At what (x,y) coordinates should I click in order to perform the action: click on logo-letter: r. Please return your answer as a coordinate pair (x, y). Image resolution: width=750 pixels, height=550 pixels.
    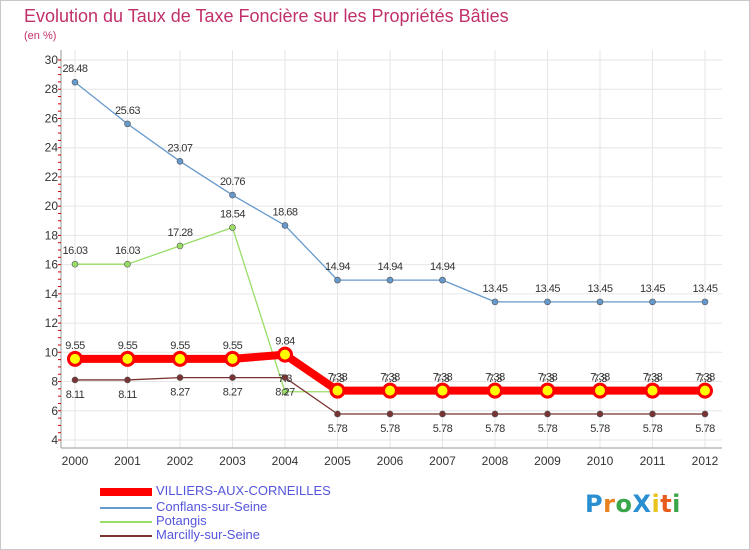
    Looking at the image, I should click on (609, 504).